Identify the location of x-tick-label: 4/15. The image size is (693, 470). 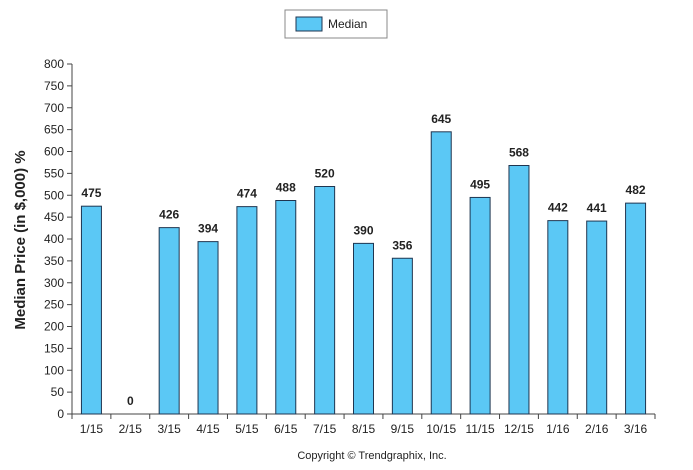
(208, 429).